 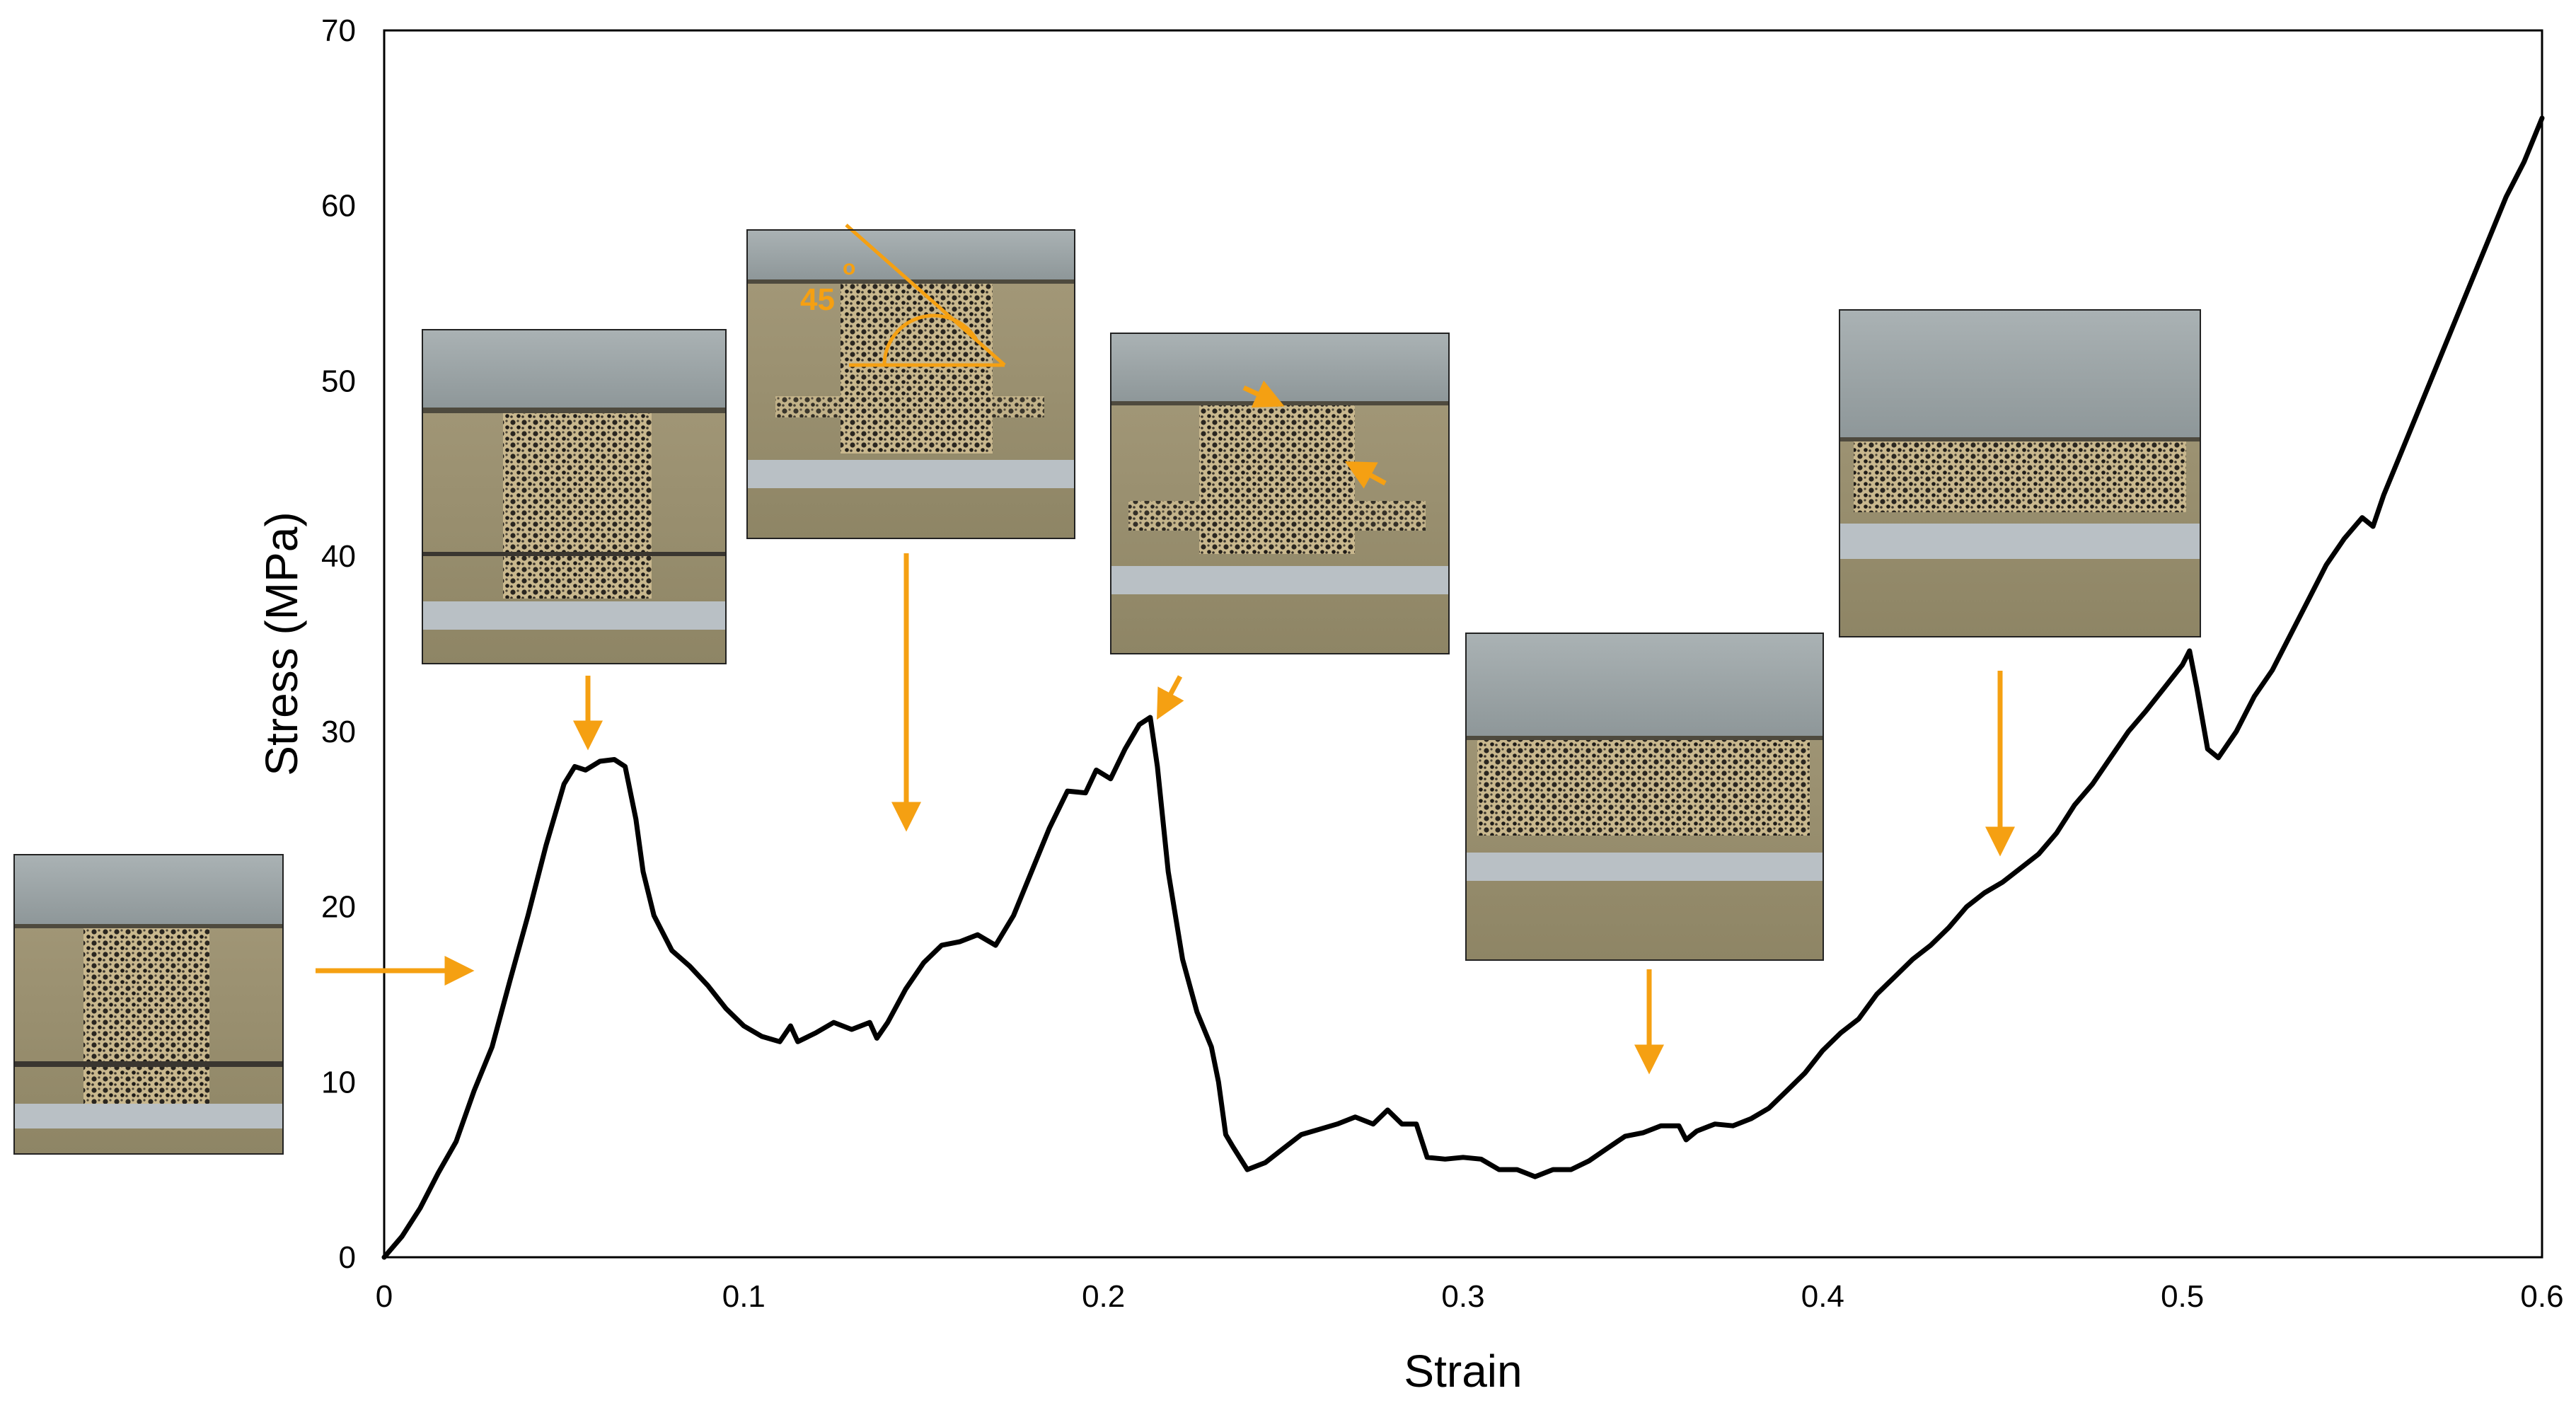 What do you see at coordinates (1263, 394) in the screenshot?
I see `crack-arrow-upper` at bounding box center [1263, 394].